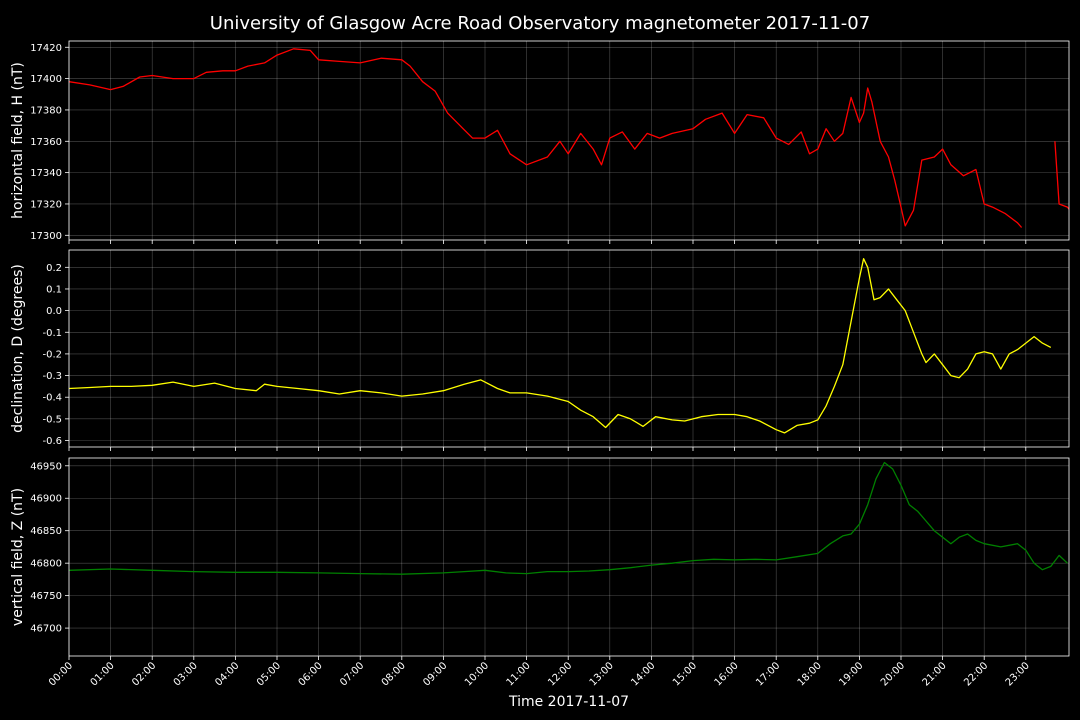 This screenshot has width=1080, height=720. I want to click on y-tick-label: 17340, so click(46, 173).